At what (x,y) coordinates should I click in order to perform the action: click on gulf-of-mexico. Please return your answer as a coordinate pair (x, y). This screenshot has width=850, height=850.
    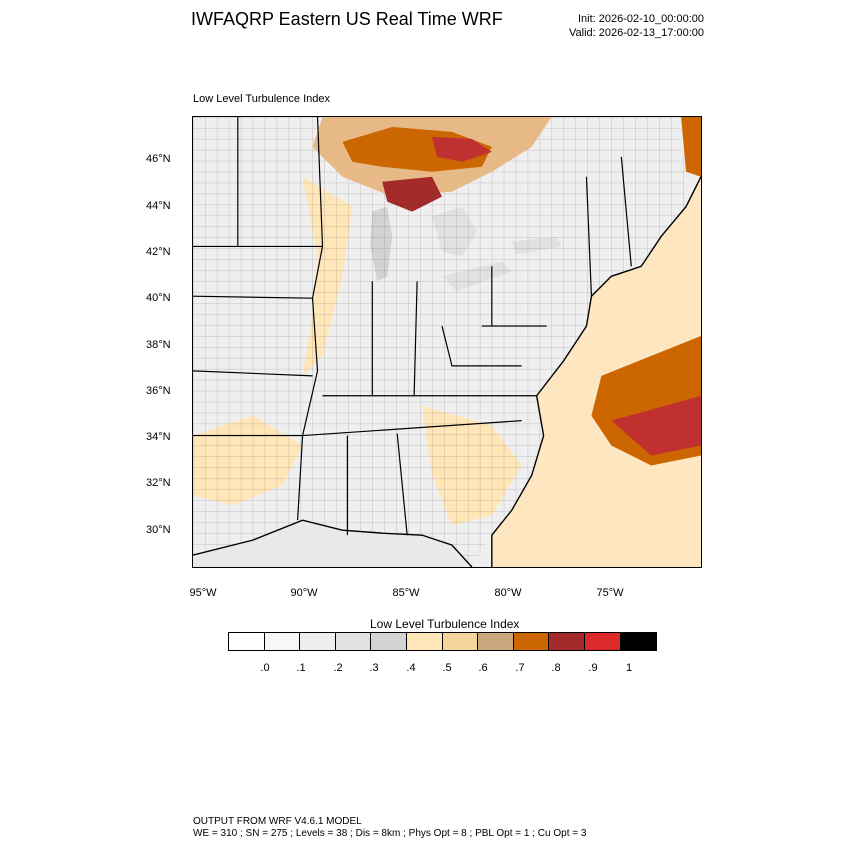
    Looking at the image, I should click on (332, 543).